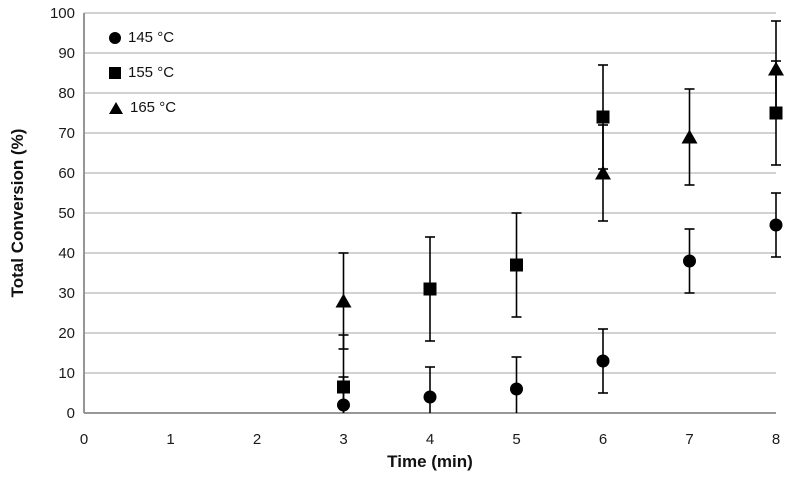 This screenshot has width=789, height=485. Describe the element at coordinates (151, 72) in the screenshot. I see `legend-label-155c: 155 °C` at that location.